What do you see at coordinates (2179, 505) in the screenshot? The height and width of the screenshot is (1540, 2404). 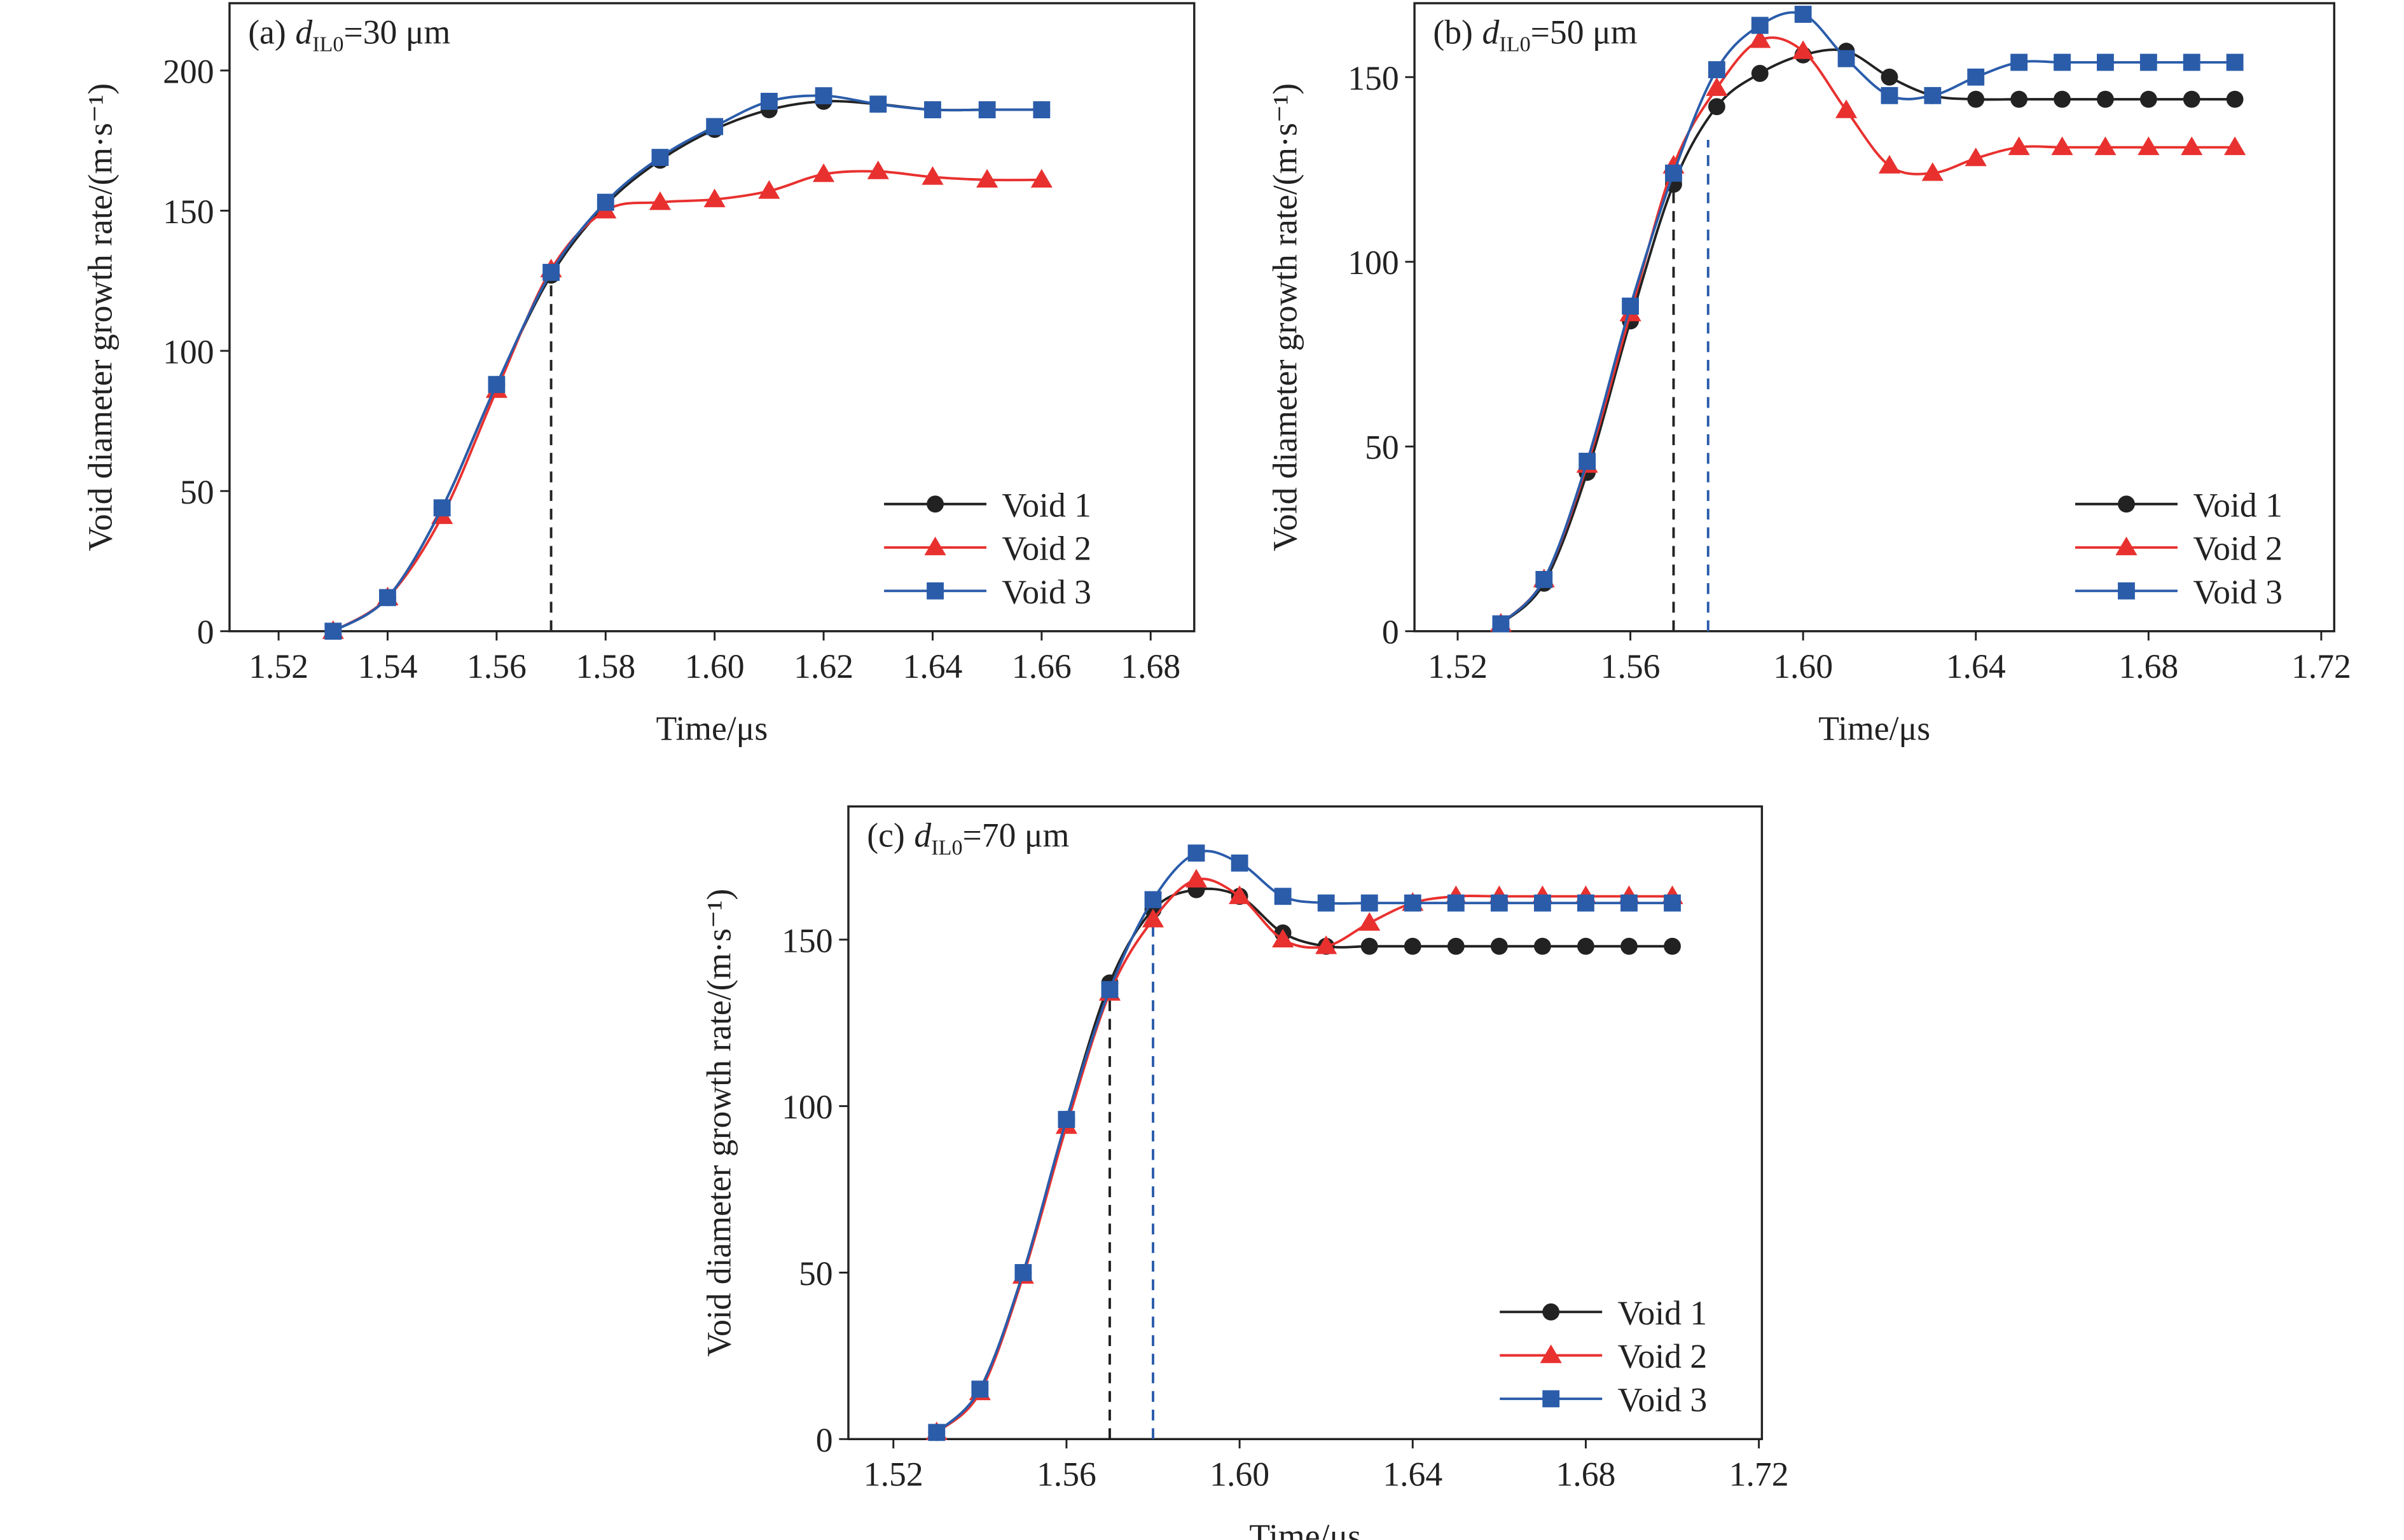 I see `legend-entry: Void 1` at bounding box center [2179, 505].